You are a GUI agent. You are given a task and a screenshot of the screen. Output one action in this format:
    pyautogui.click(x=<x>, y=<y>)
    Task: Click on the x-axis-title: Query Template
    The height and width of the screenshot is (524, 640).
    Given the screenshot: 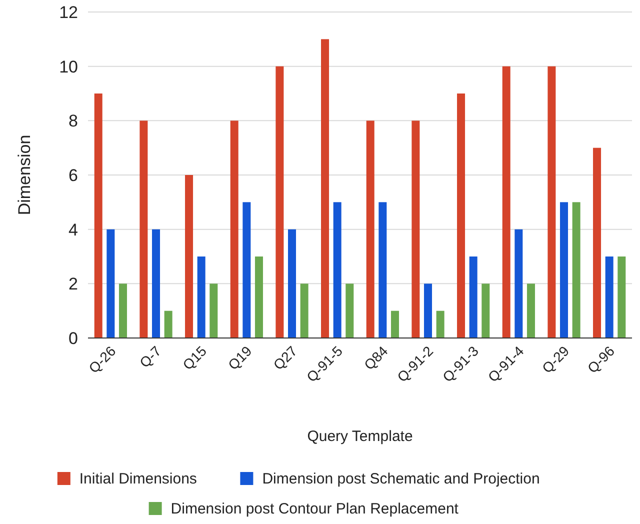 What is the action you would take?
    pyautogui.click(x=360, y=436)
    